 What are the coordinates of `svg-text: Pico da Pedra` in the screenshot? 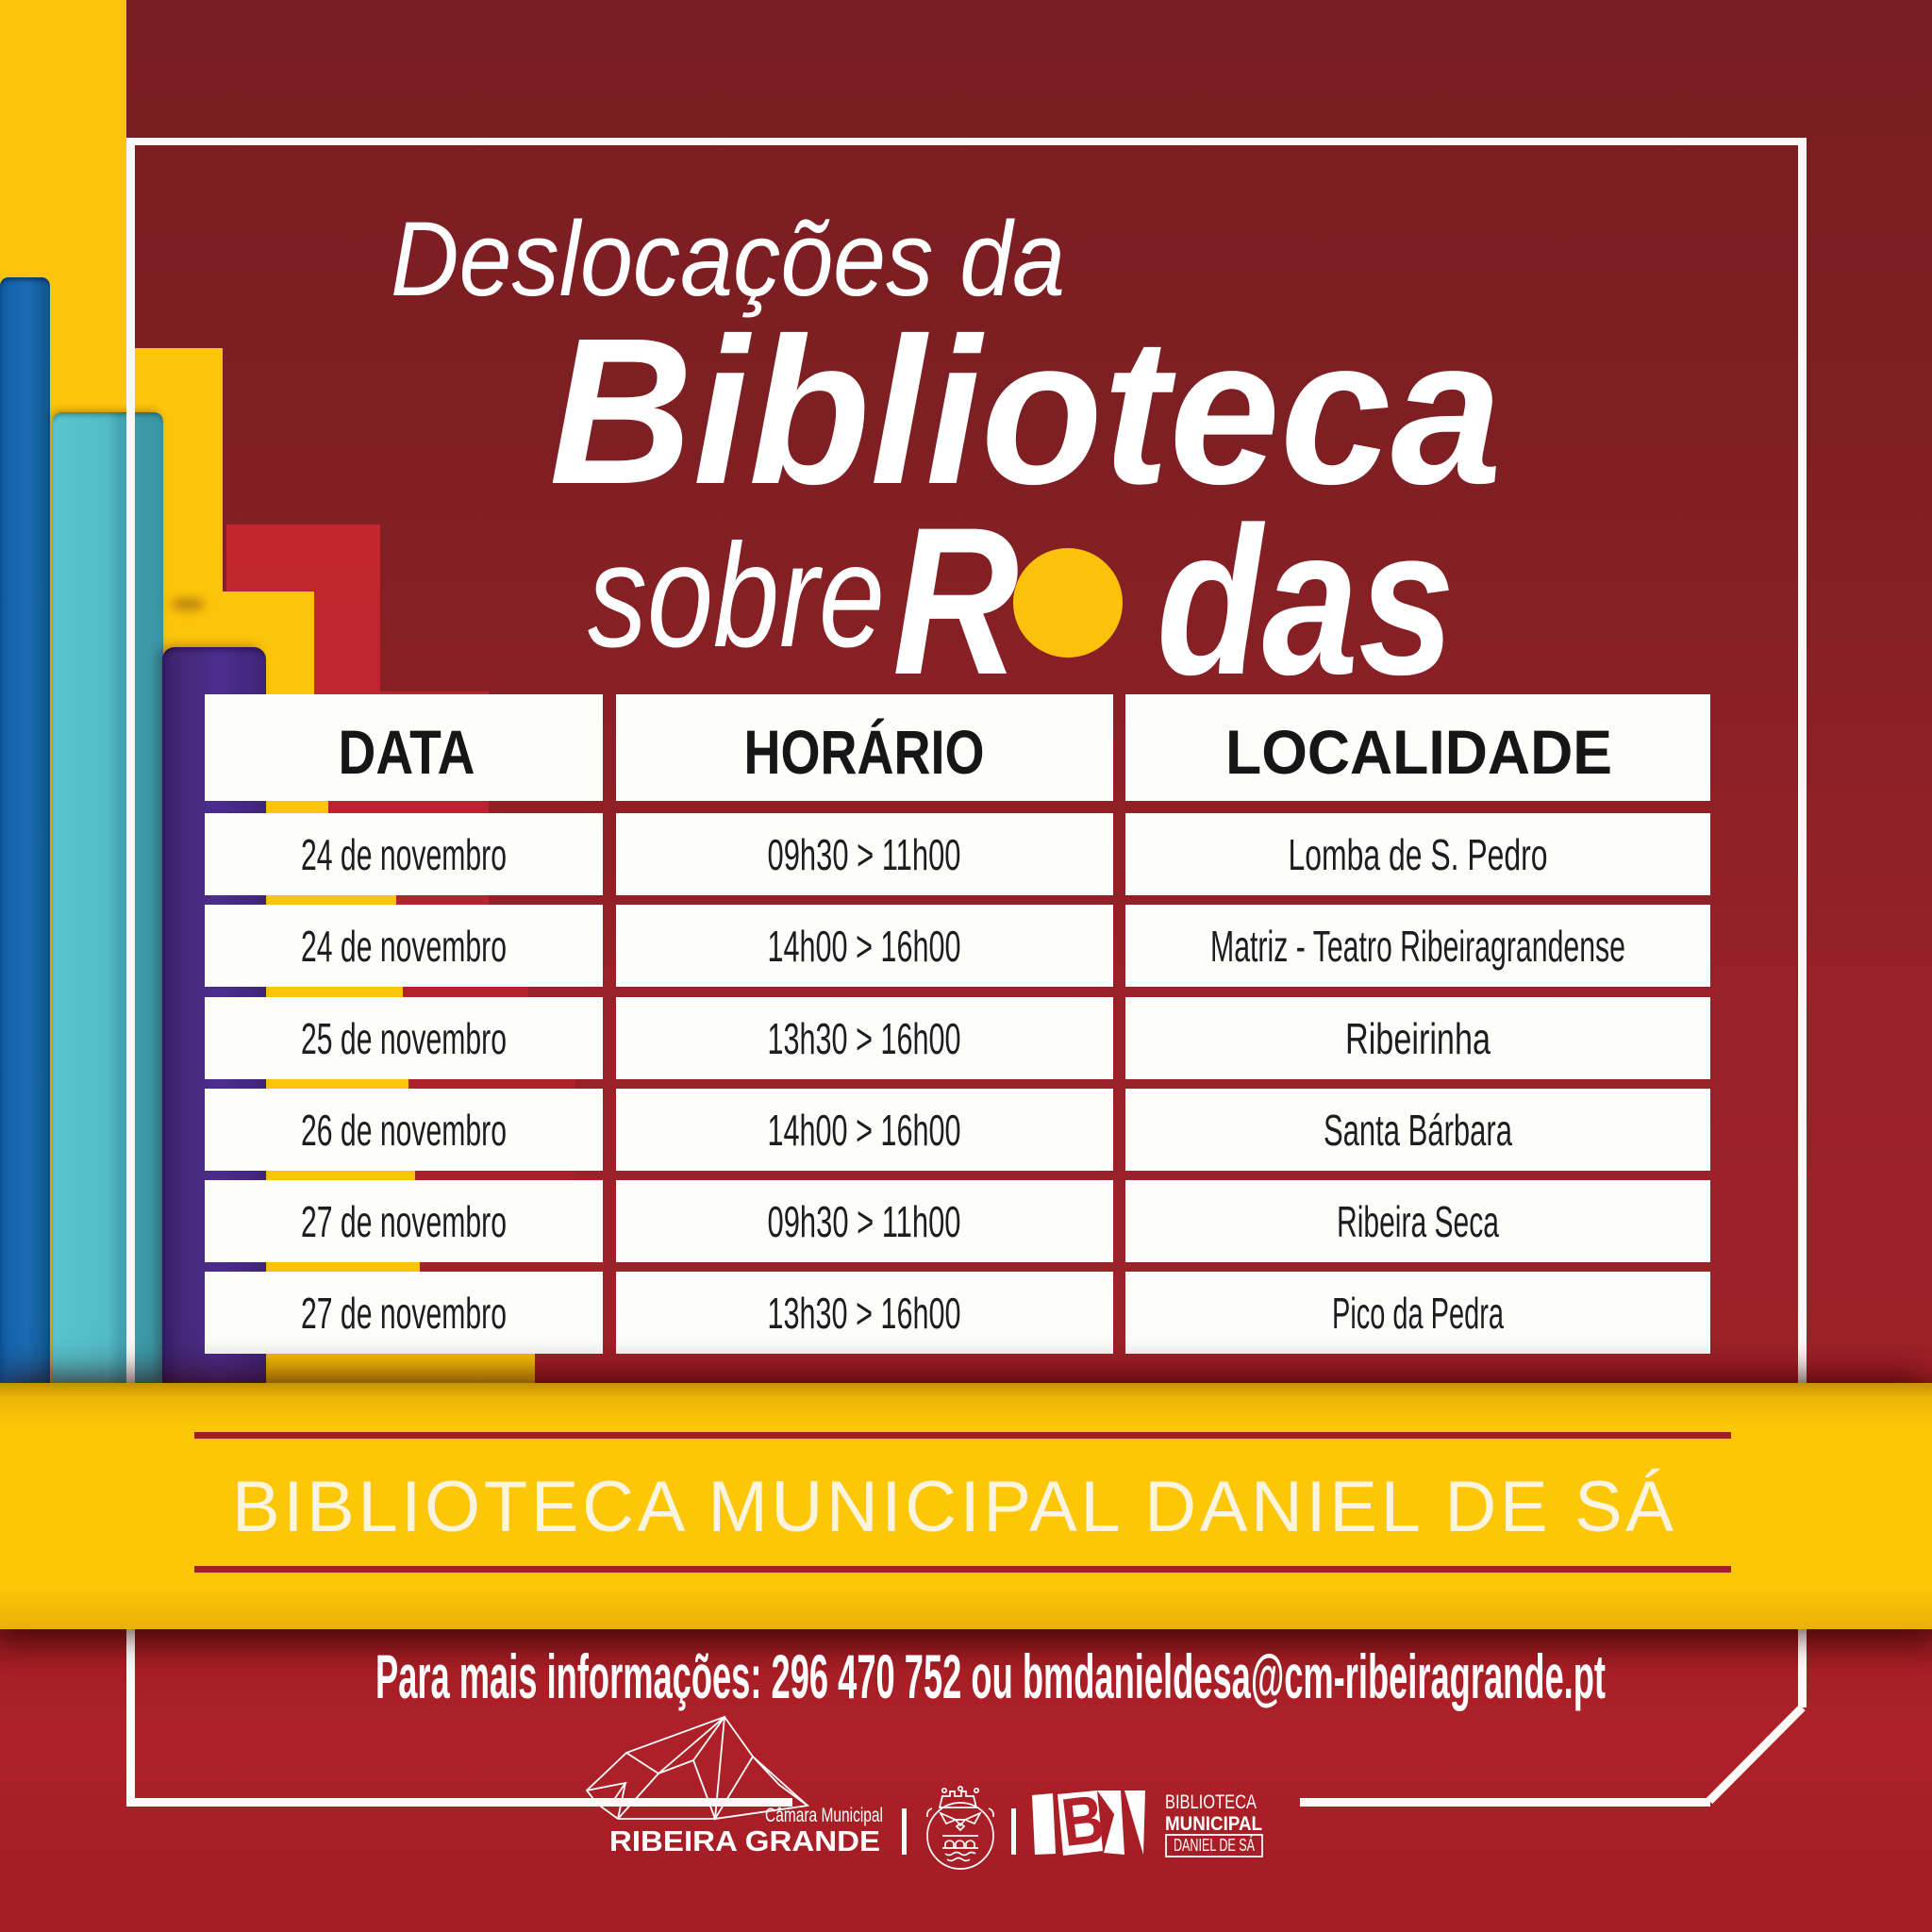 It's located at (1418, 1314).